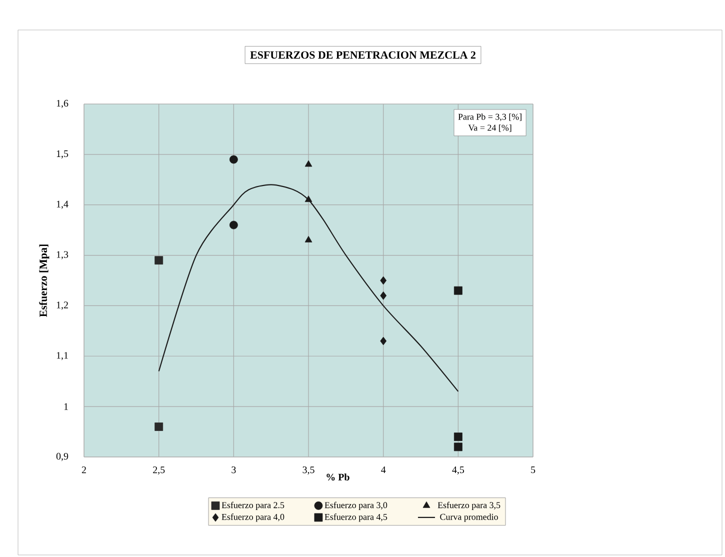  Describe the element at coordinates (253, 506) in the screenshot. I see `legend-label: Esfuerzo para 2.5` at that location.